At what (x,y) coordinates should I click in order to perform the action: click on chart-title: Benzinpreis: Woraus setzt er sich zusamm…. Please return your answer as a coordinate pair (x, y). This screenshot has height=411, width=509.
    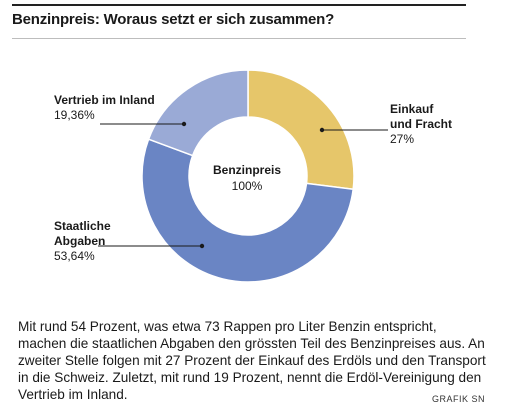
    Looking at the image, I should click on (173, 19).